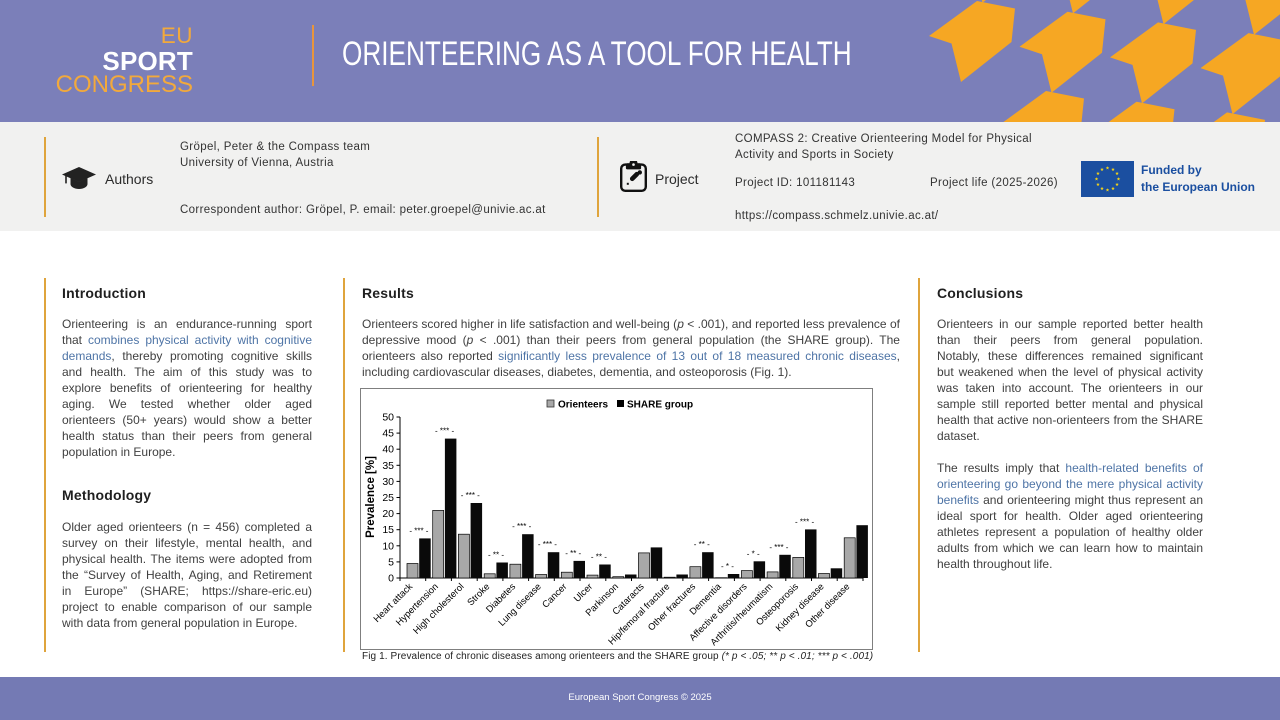  Describe the element at coordinates (388, 418) in the screenshot. I see `svg-text: 50` at that location.